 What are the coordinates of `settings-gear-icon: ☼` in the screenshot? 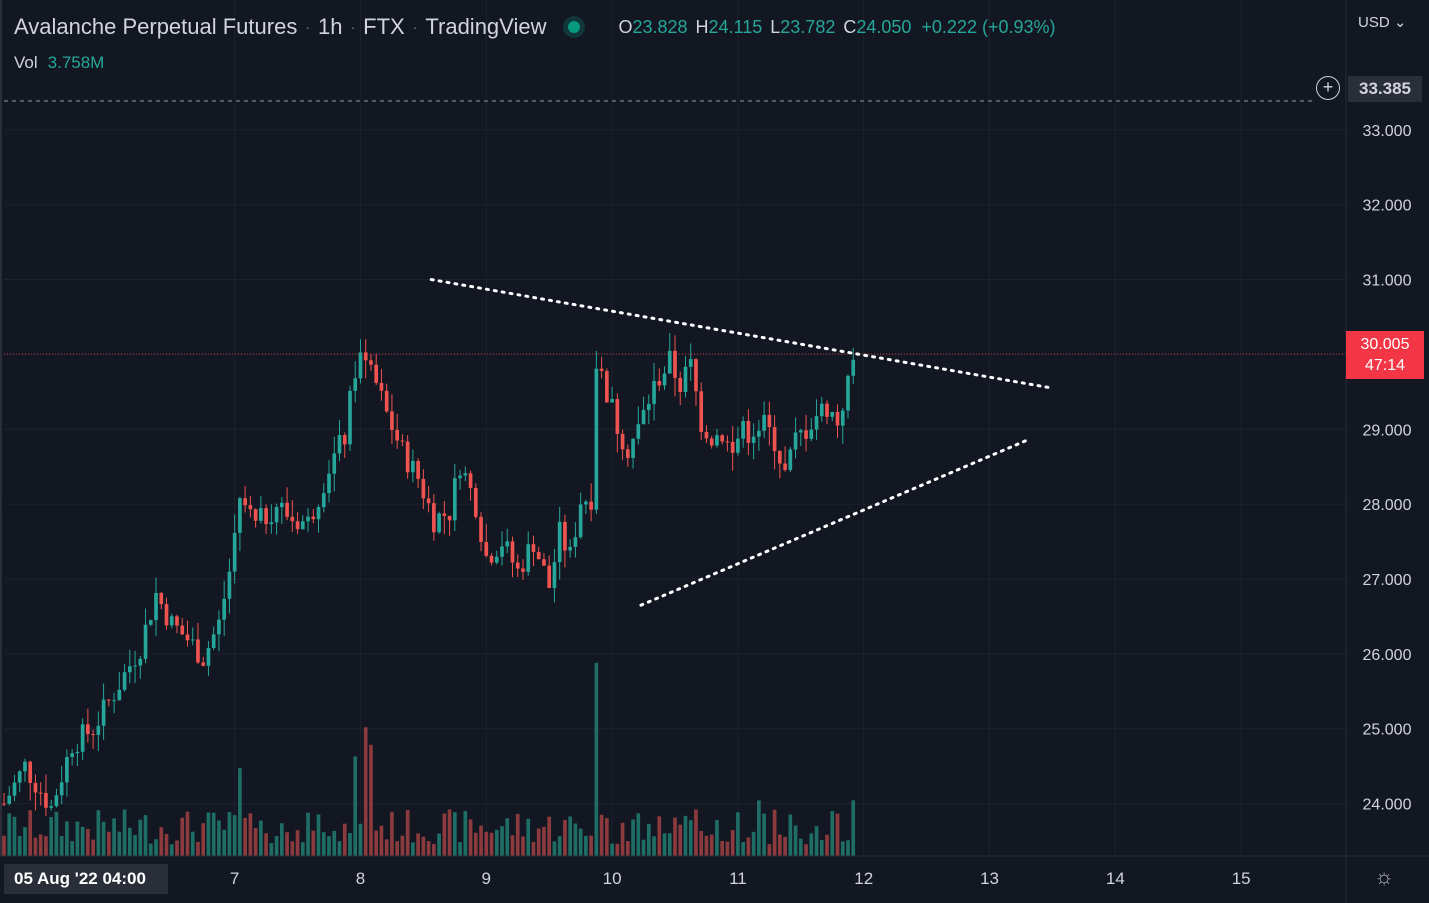 It's located at (1384, 876).